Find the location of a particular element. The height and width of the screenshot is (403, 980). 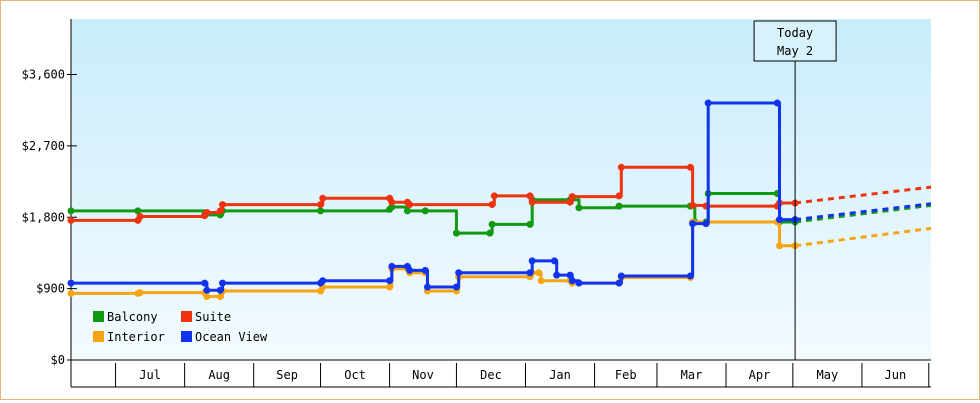

today-marker: Today May 2 is located at coordinates (795, 190).